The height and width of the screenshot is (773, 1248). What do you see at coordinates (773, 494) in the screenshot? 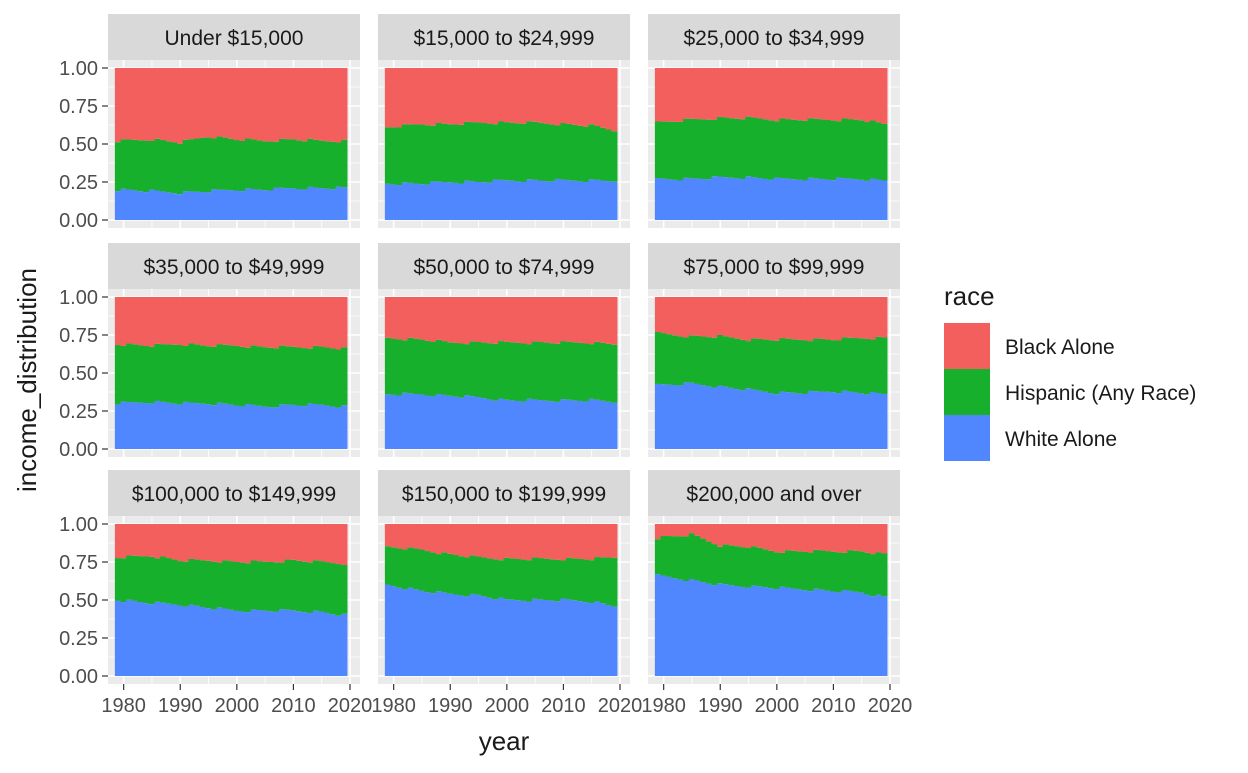
I see `facet-strip-label: $200,000 and over` at bounding box center [773, 494].